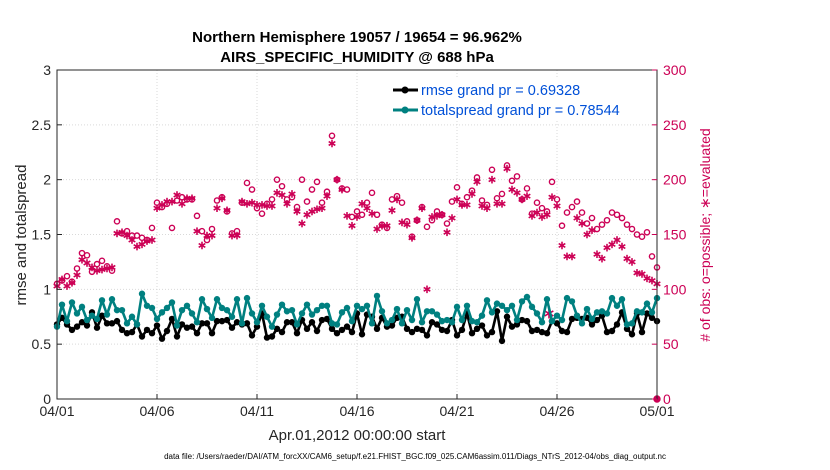  Describe the element at coordinates (47, 180) in the screenshot. I see `y-tick-label: 2` at that location.